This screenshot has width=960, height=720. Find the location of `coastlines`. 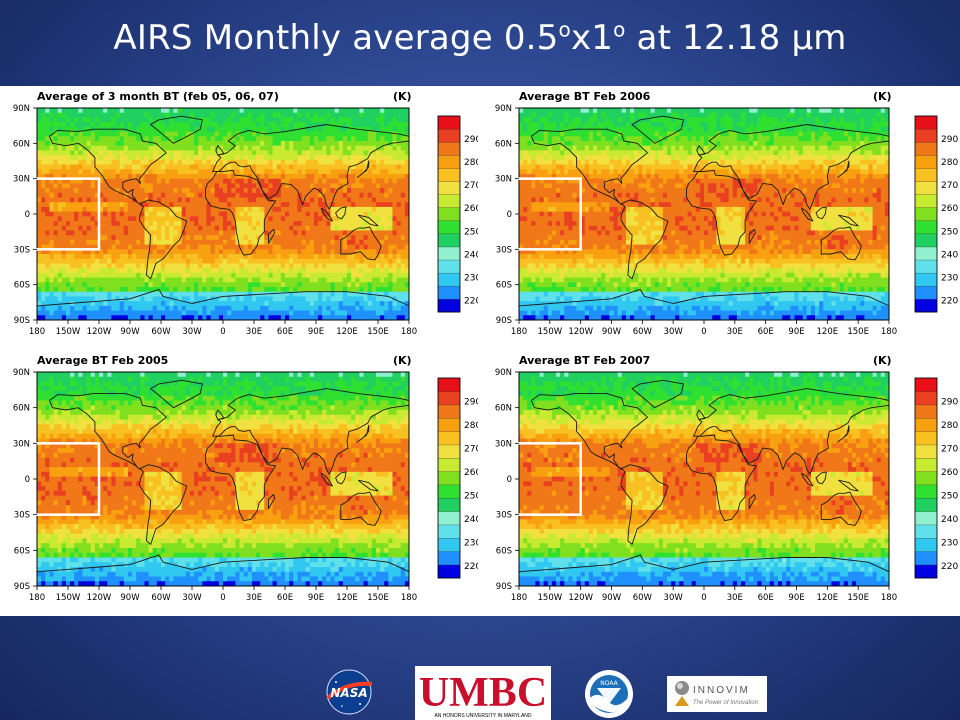

coastlines is located at coordinates (223, 483).